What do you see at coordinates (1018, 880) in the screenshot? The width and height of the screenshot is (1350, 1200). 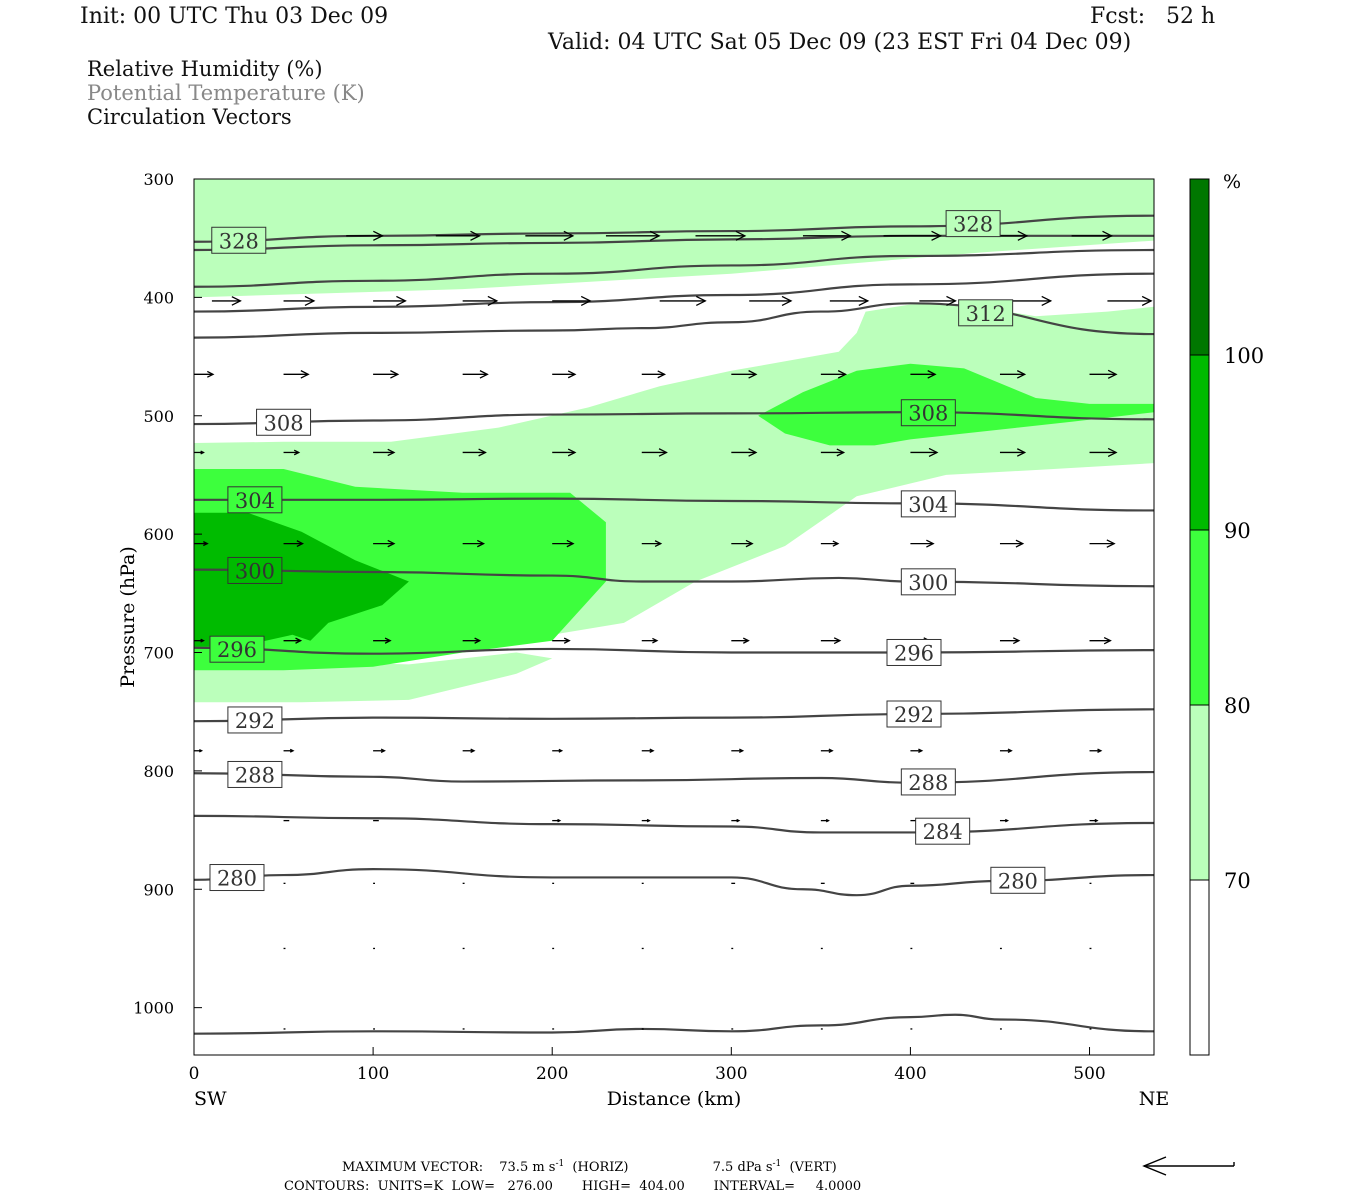 I see `contour-label-280: 280` at bounding box center [1018, 880].